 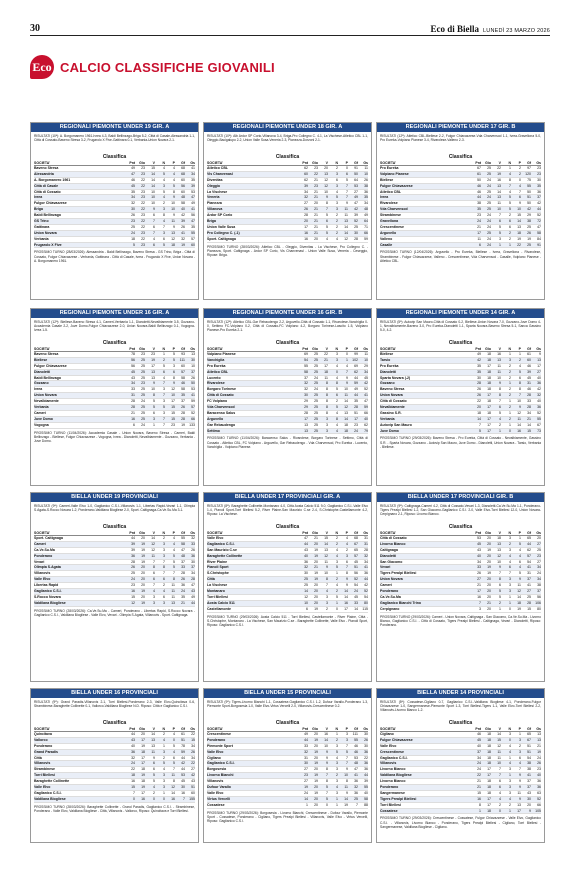 What do you see at coordinates (460, 396) in the screenshot?
I see `table-row: Union Novara 26 17 8 2 7 28 32` at bounding box center [460, 396].